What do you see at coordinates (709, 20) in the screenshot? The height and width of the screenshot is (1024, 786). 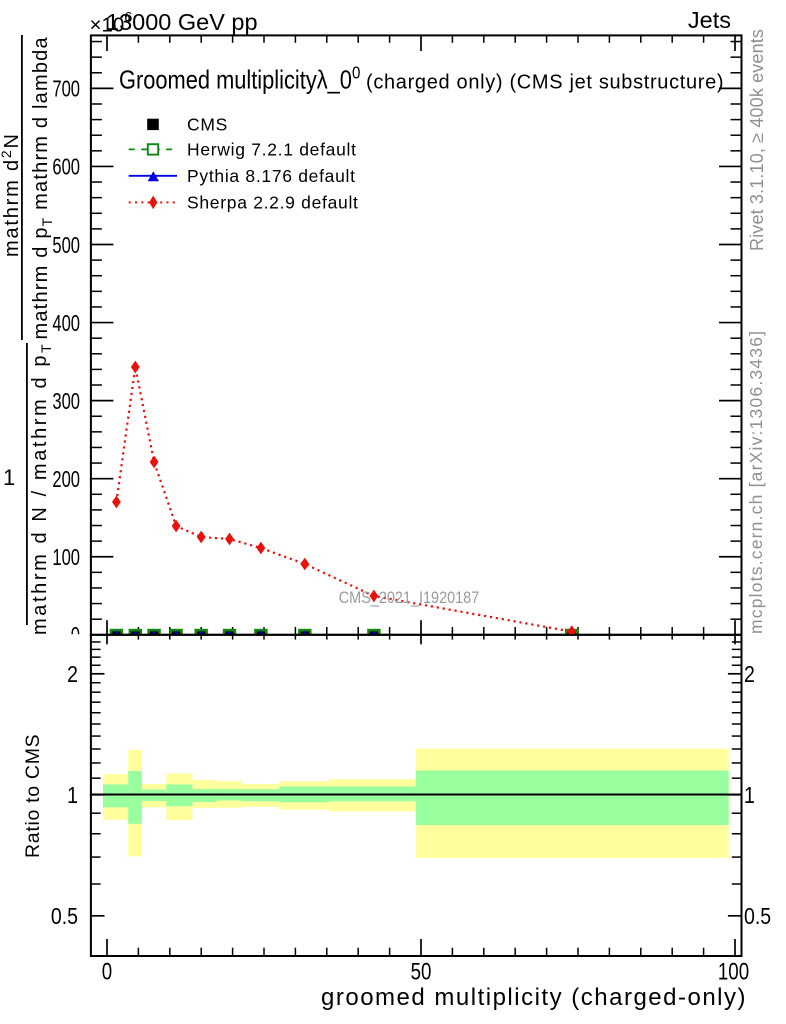 I see `svg-text: Jets` at bounding box center [709, 20].